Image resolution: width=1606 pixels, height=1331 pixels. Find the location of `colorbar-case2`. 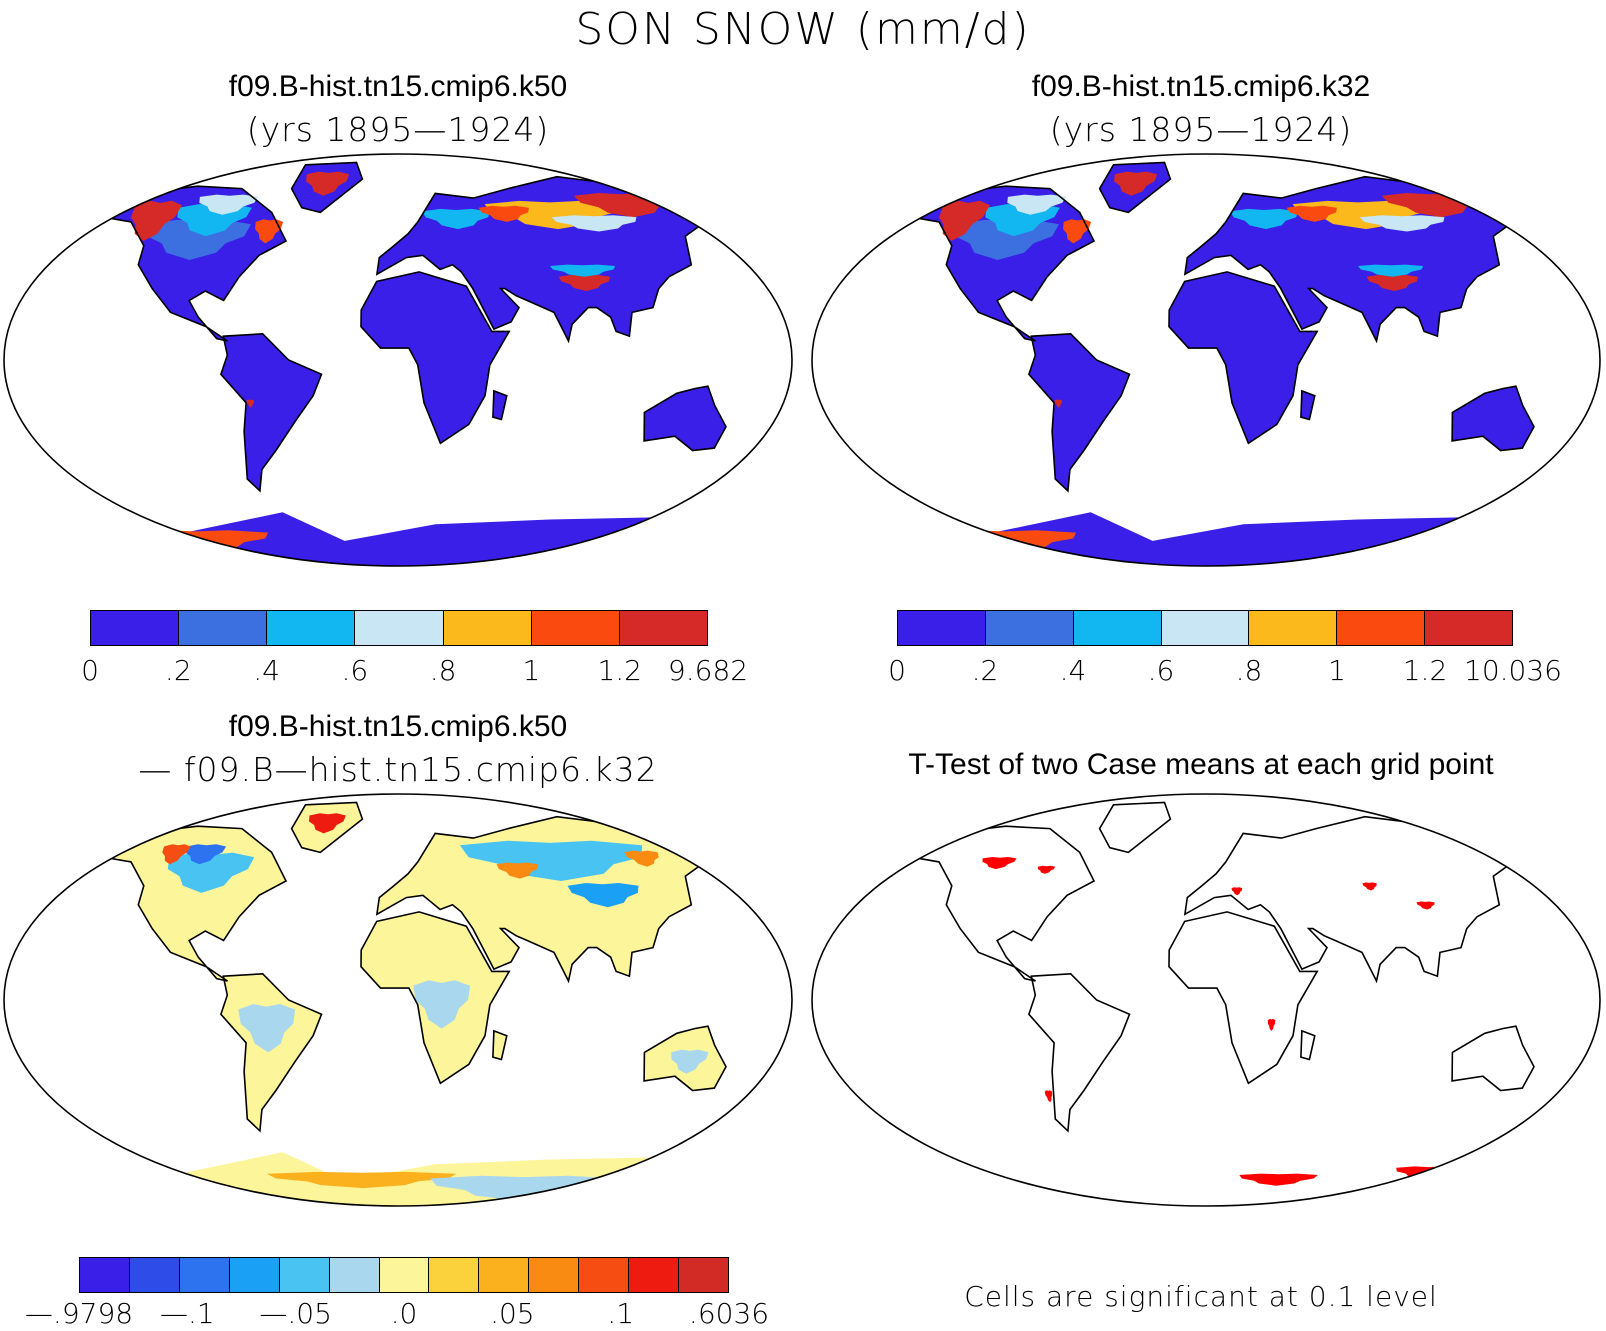

colorbar-case2 is located at coordinates (1205, 628).